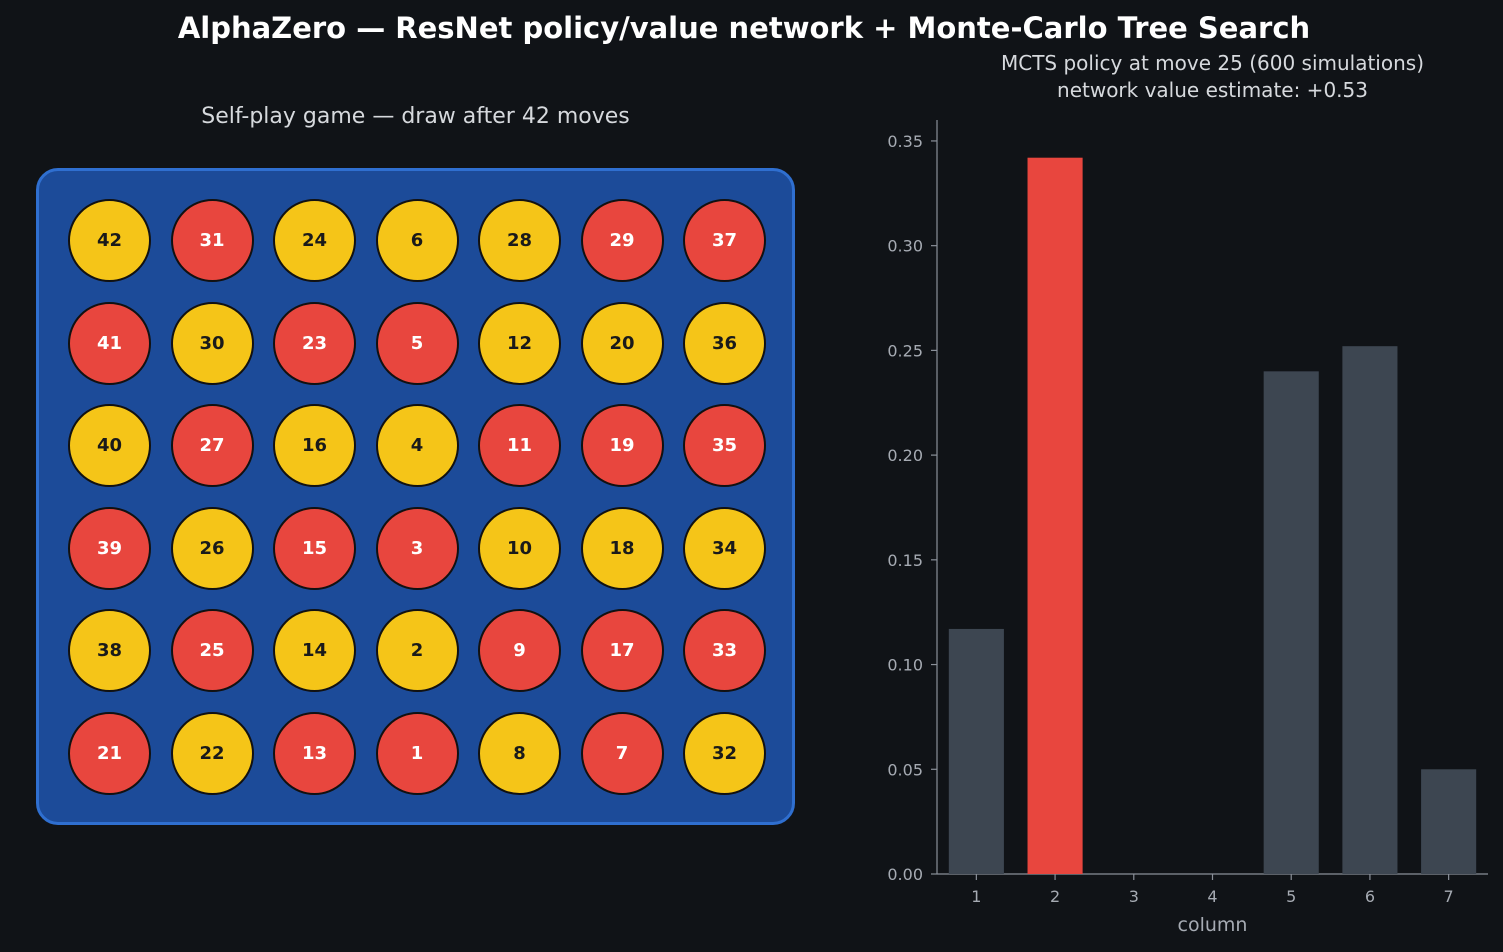 Image resolution: width=1503 pixels, height=952 pixels. I want to click on y-tick-label: 0.00, so click(905, 874).